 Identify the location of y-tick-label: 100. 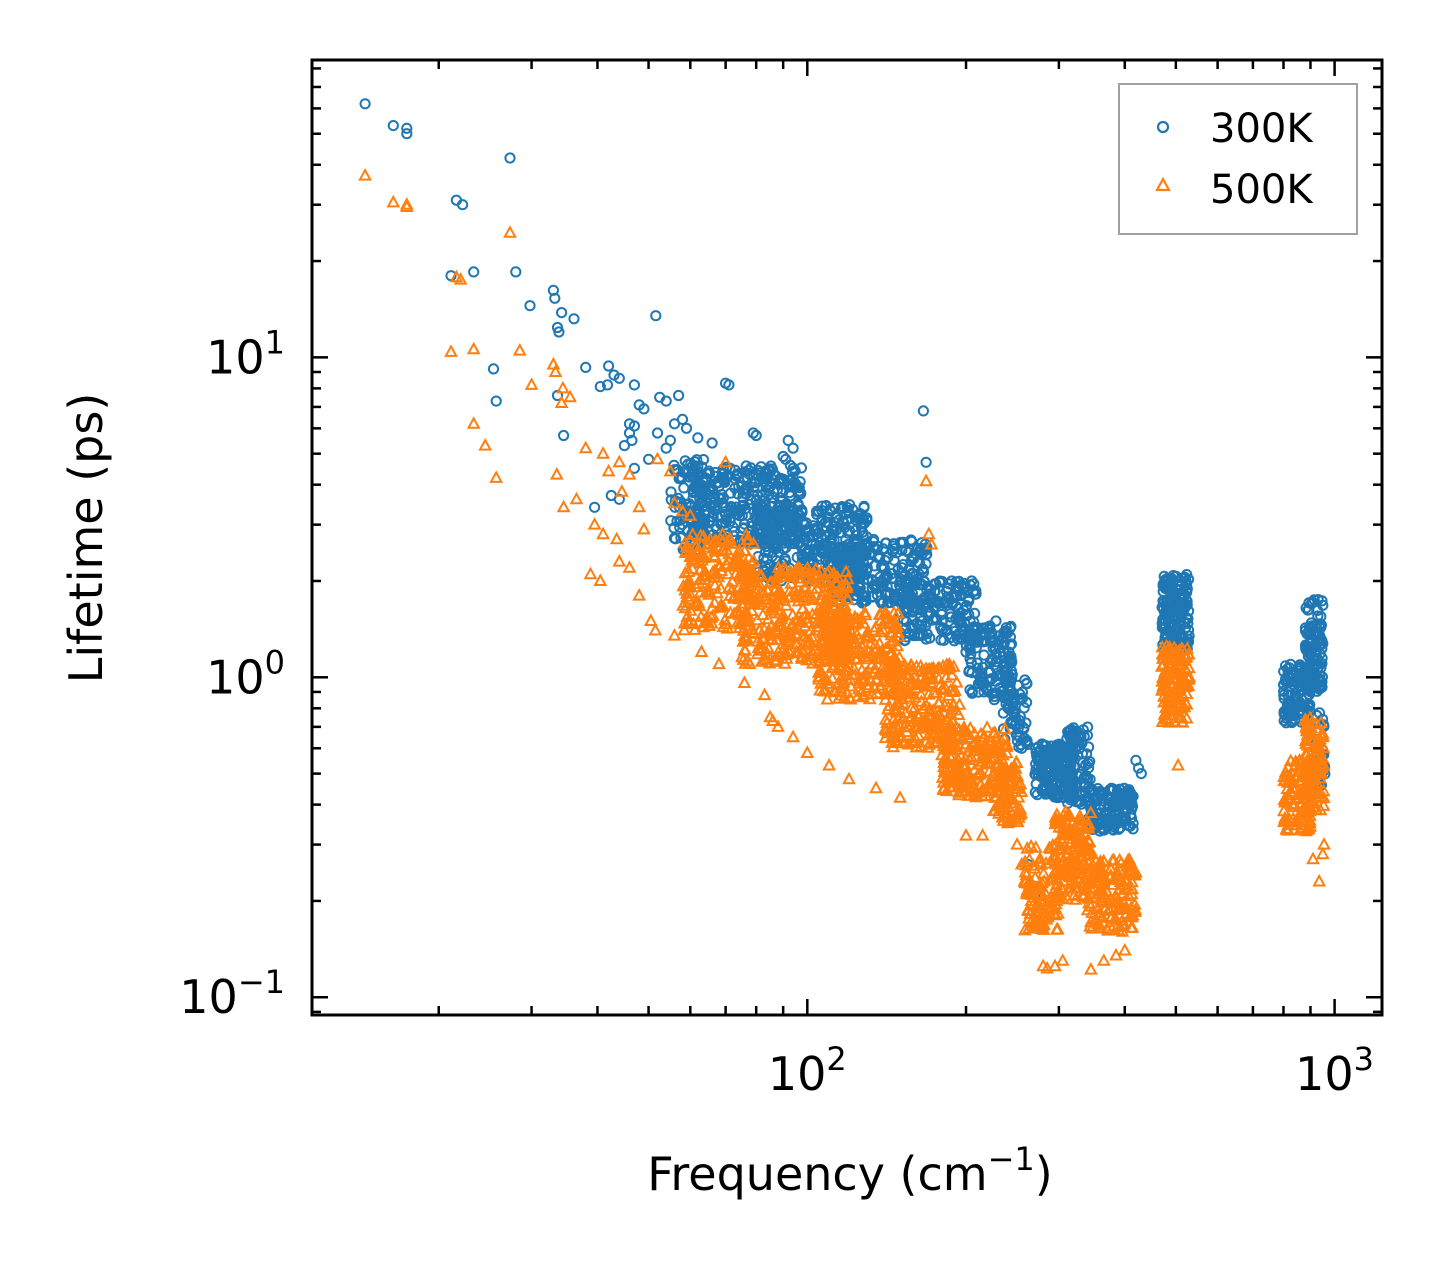
(245, 673).